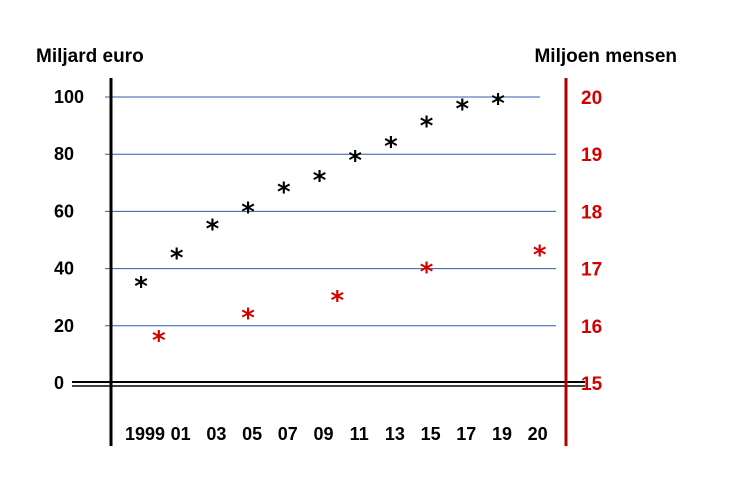  Describe the element at coordinates (591, 327) in the screenshot. I see `right-tick-label: 16` at that location.